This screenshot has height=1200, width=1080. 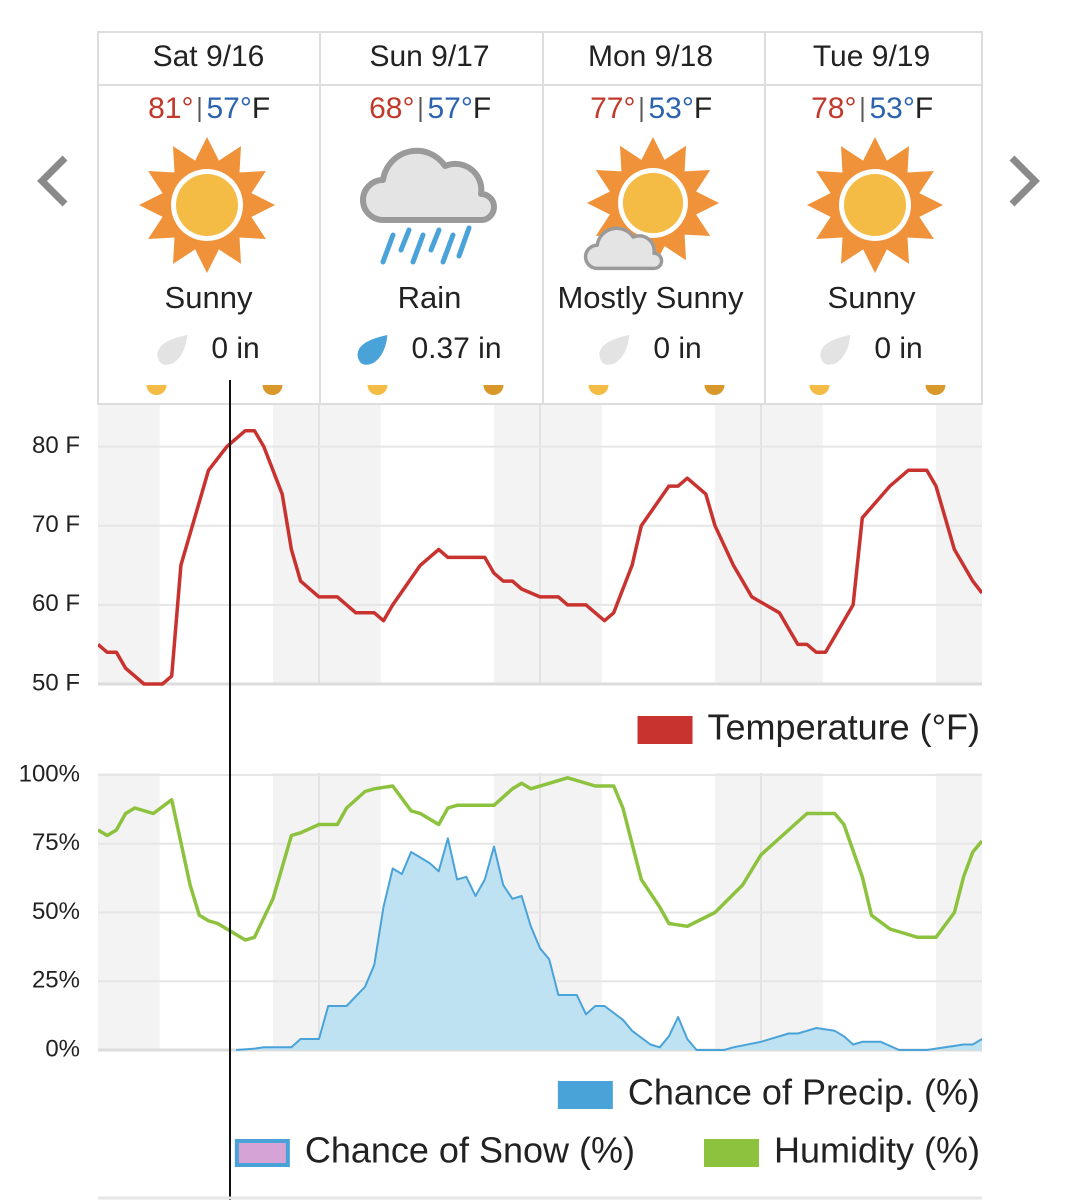 What do you see at coordinates (170, 108) in the screenshot?
I see `high-temp: 81°` at bounding box center [170, 108].